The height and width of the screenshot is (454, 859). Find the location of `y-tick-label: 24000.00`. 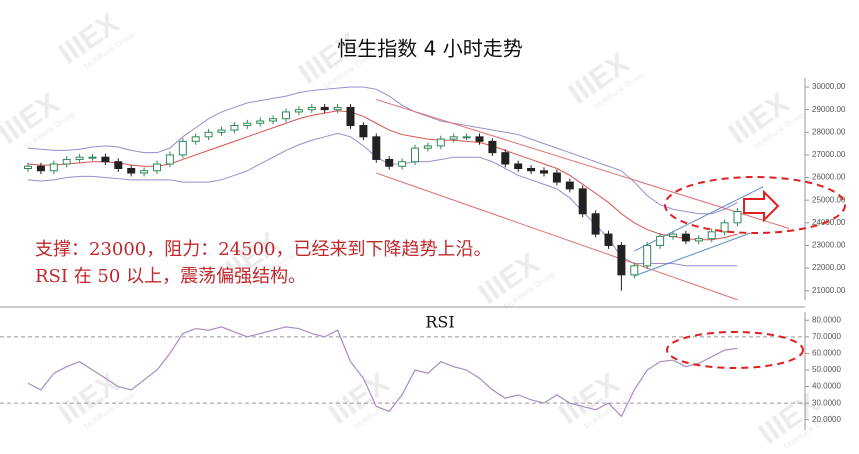

y-tick-label: 24000.00 is located at coordinates (829, 222).